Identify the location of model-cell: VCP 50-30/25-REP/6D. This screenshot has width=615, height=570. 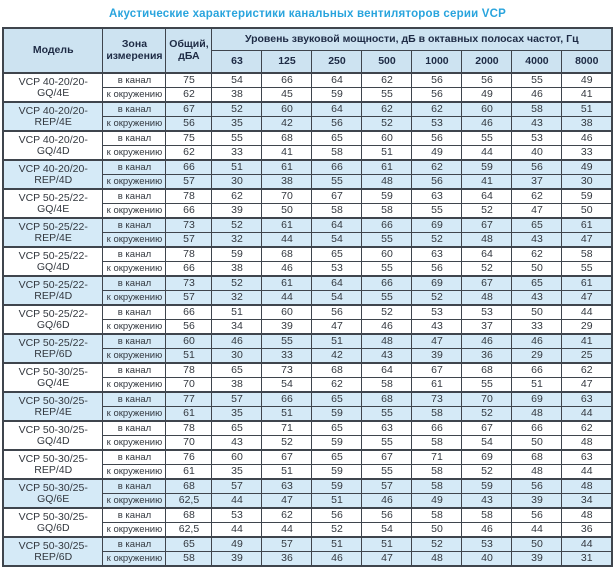
(53, 551).